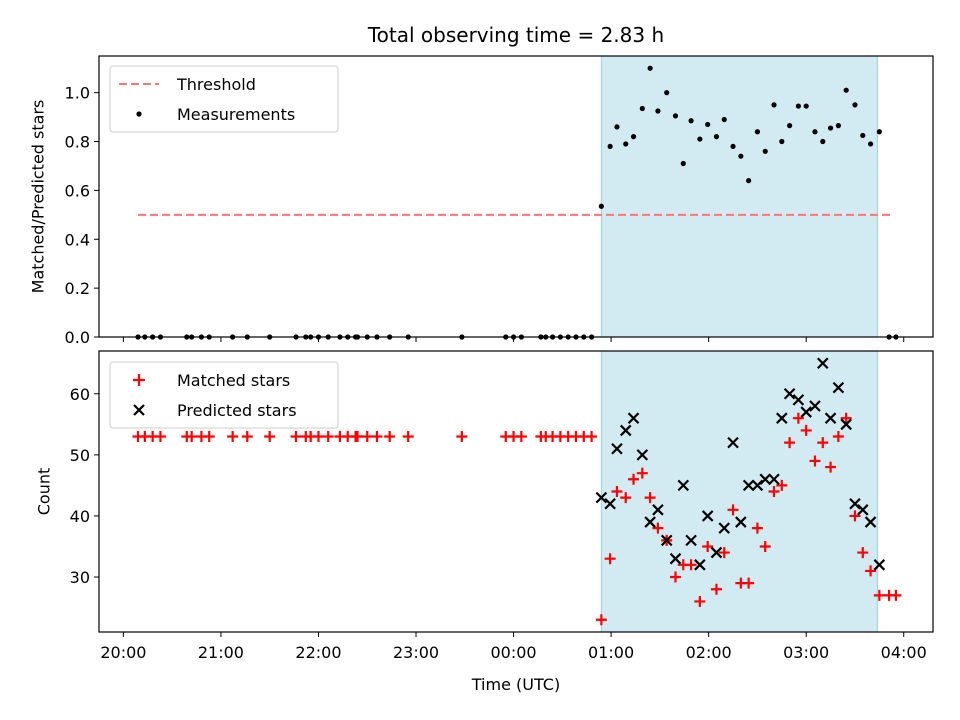 This screenshot has height=720, width=960. Describe the element at coordinates (904, 652) in the screenshot. I see `x-tick-label: 04:00` at that location.